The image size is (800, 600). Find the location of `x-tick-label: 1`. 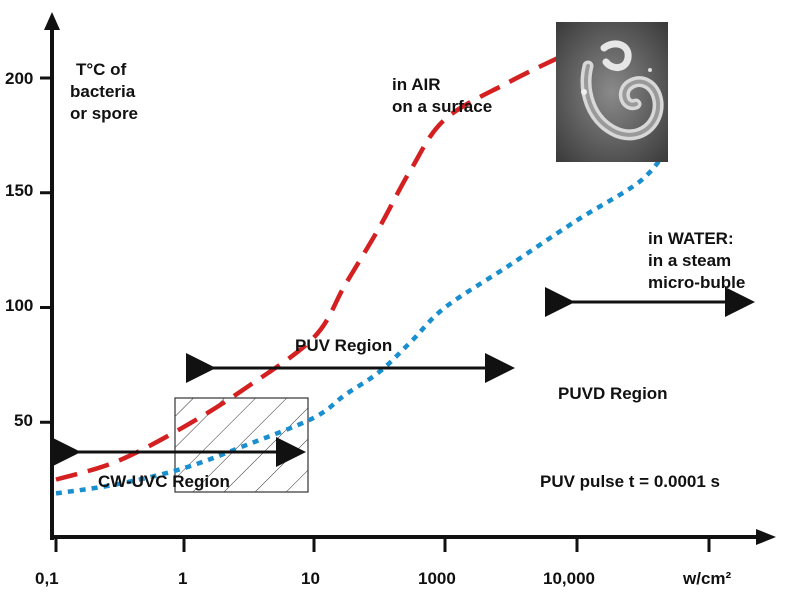

x-tick-label: 1 is located at coordinates (182, 578).